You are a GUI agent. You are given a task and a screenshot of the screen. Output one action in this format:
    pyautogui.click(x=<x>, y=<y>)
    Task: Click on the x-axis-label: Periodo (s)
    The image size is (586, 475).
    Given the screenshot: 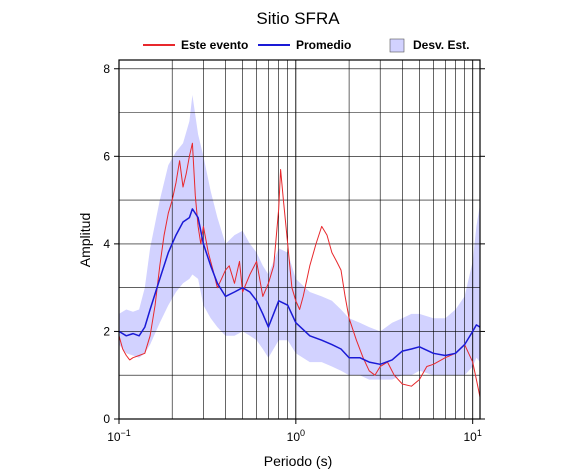 What is the action you would take?
    pyautogui.click(x=298, y=461)
    